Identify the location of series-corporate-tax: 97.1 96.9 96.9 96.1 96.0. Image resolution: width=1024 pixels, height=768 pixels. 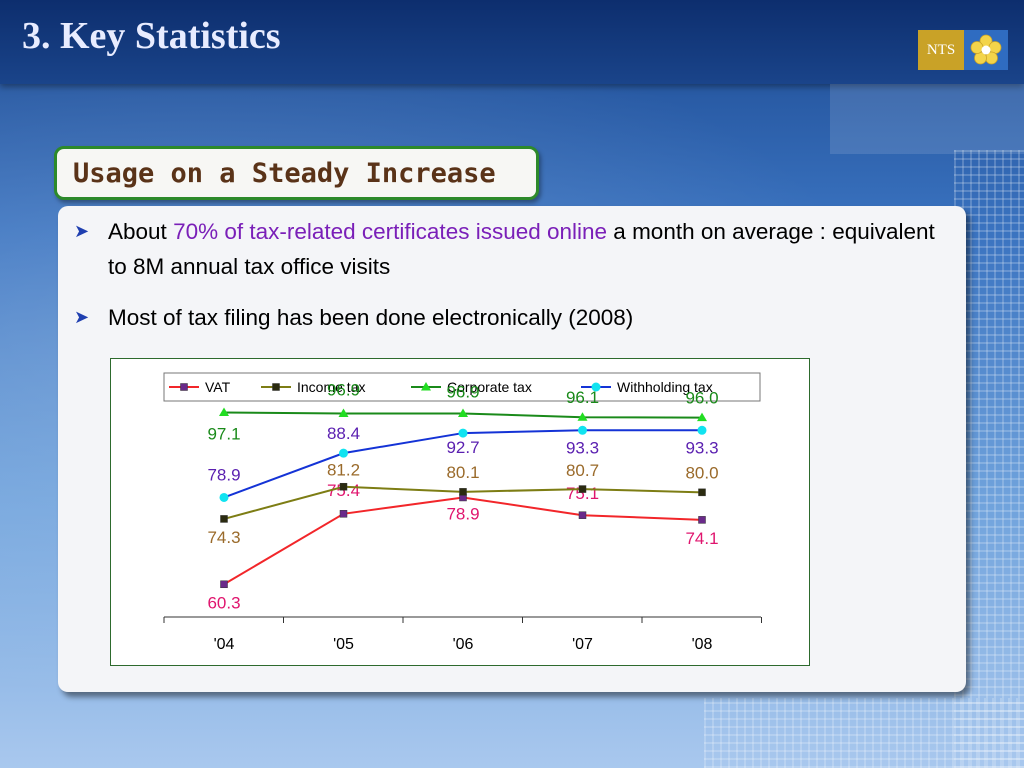
(462, 411).